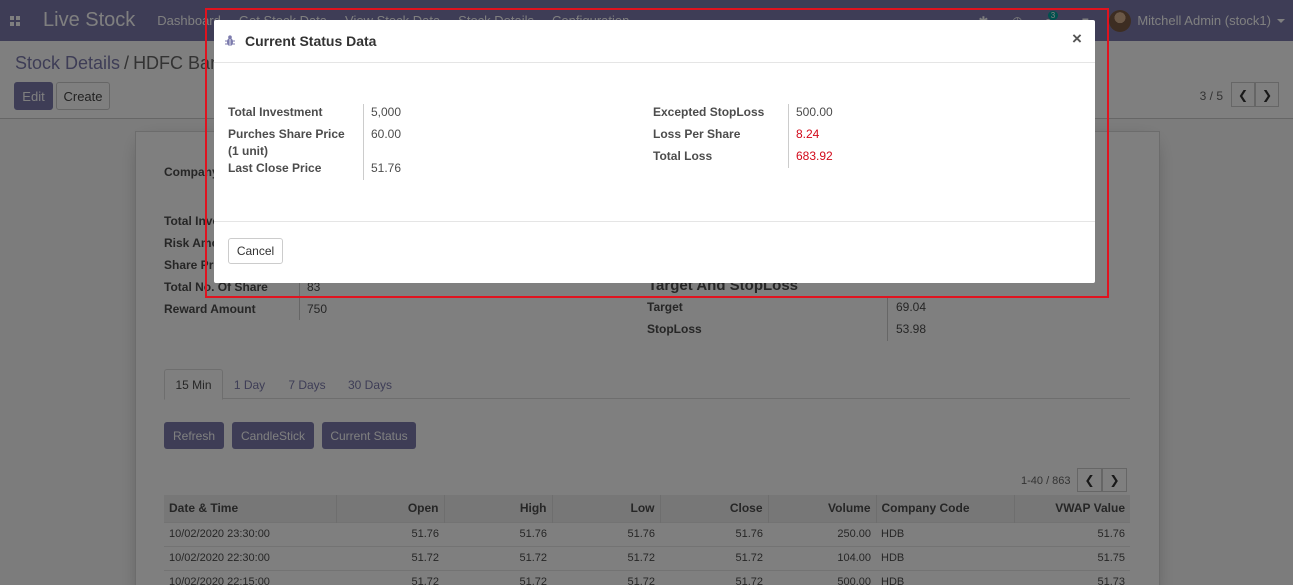 The image size is (1293, 585). Describe the element at coordinates (386, 134) in the screenshot. I see `field-value: 60.00` at that location.